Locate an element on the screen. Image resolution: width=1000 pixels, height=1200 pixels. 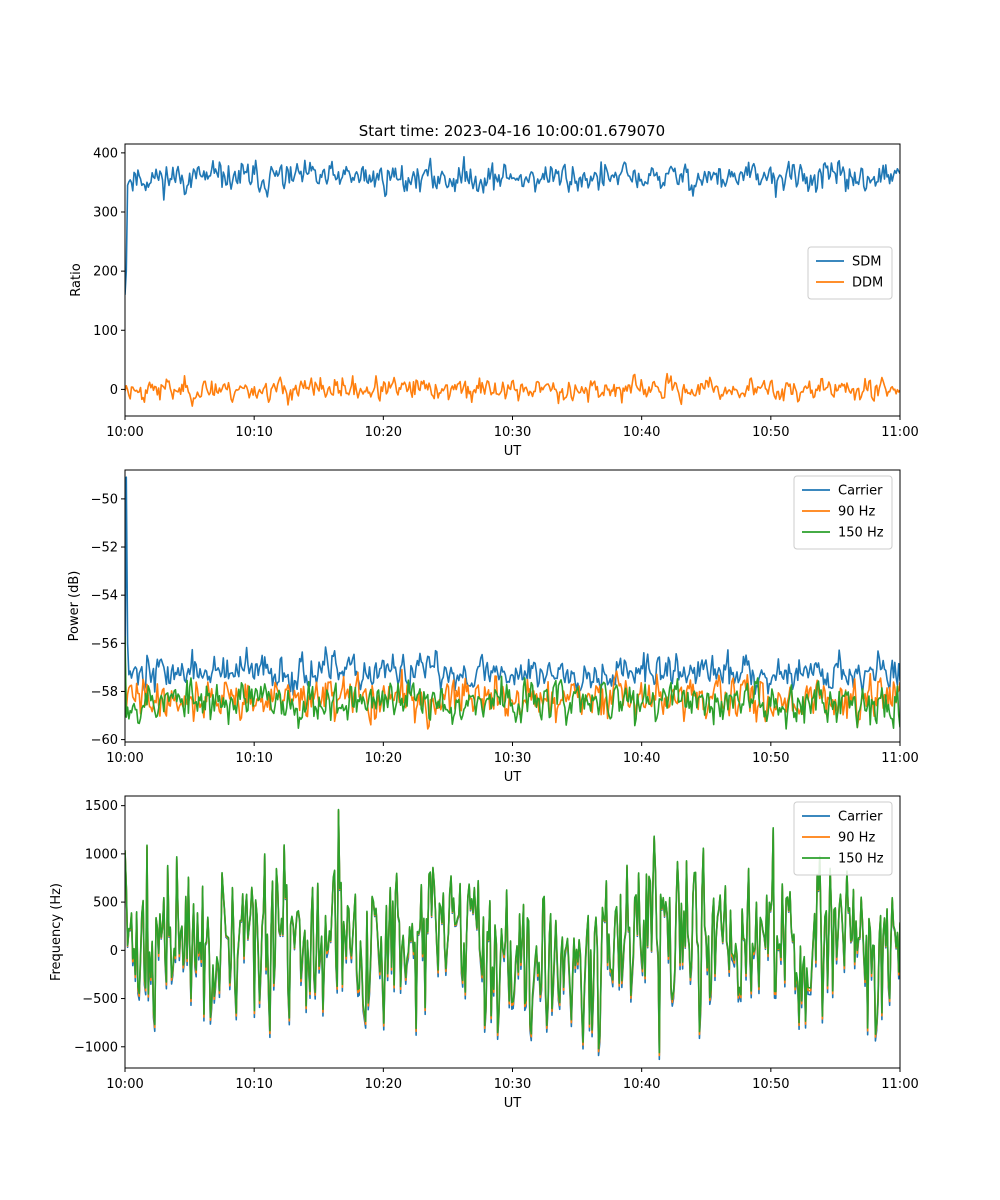
series-line-sdm is located at coordinates (512, 225).